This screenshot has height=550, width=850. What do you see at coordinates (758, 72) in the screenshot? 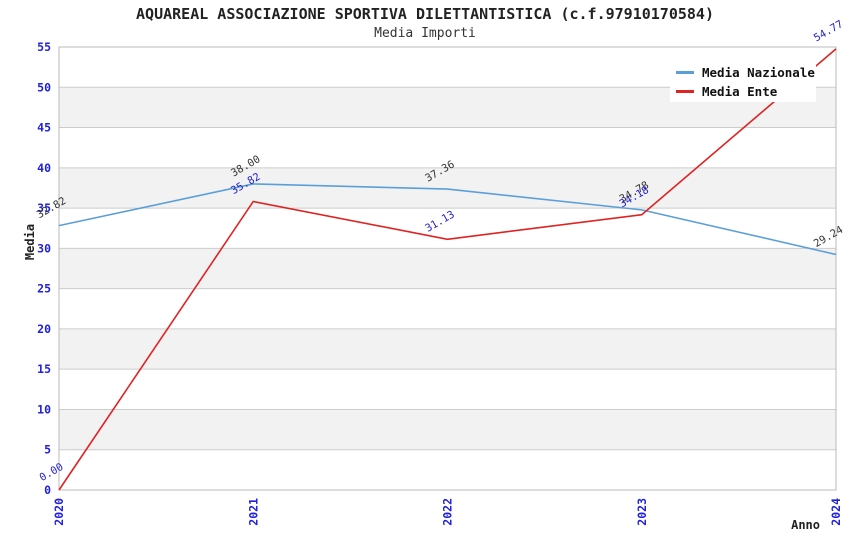
I see `legend-label: Media Nazionale` at bounding box center [758, 72].